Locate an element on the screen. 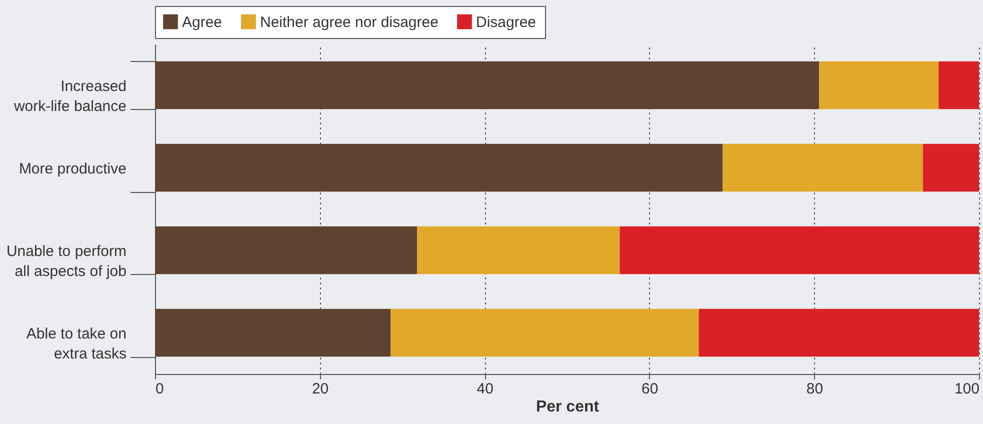 Image resolution: width=983 pixels, height=424 pixels. x-tick-label: 60 is located at coordinates (650, 389).